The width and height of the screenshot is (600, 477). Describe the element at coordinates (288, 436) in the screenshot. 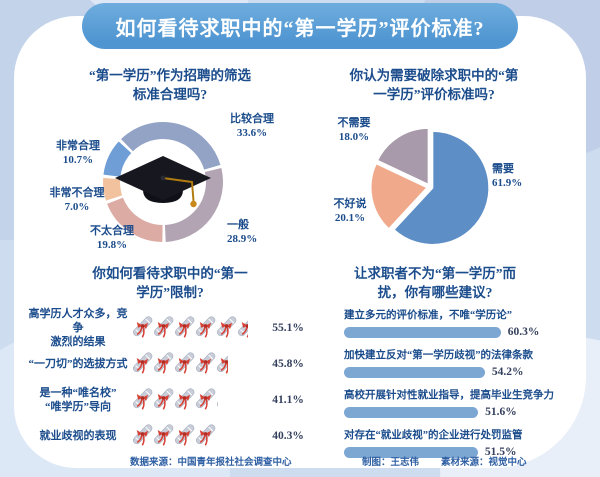

I see `pictograph-value: 40.3%` at that location.